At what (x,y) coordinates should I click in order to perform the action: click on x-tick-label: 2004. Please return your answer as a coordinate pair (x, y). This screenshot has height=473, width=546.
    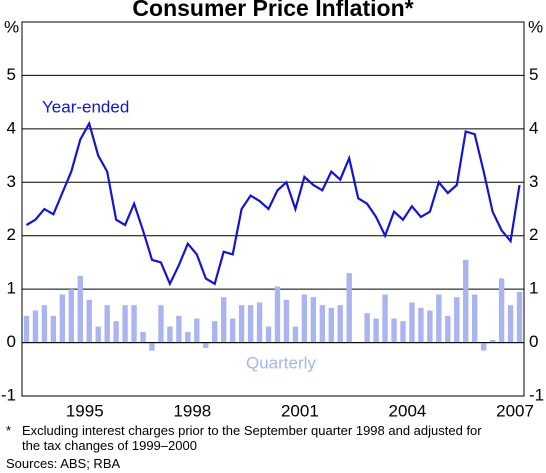
    Looking at the image, I should click on (408, 410).